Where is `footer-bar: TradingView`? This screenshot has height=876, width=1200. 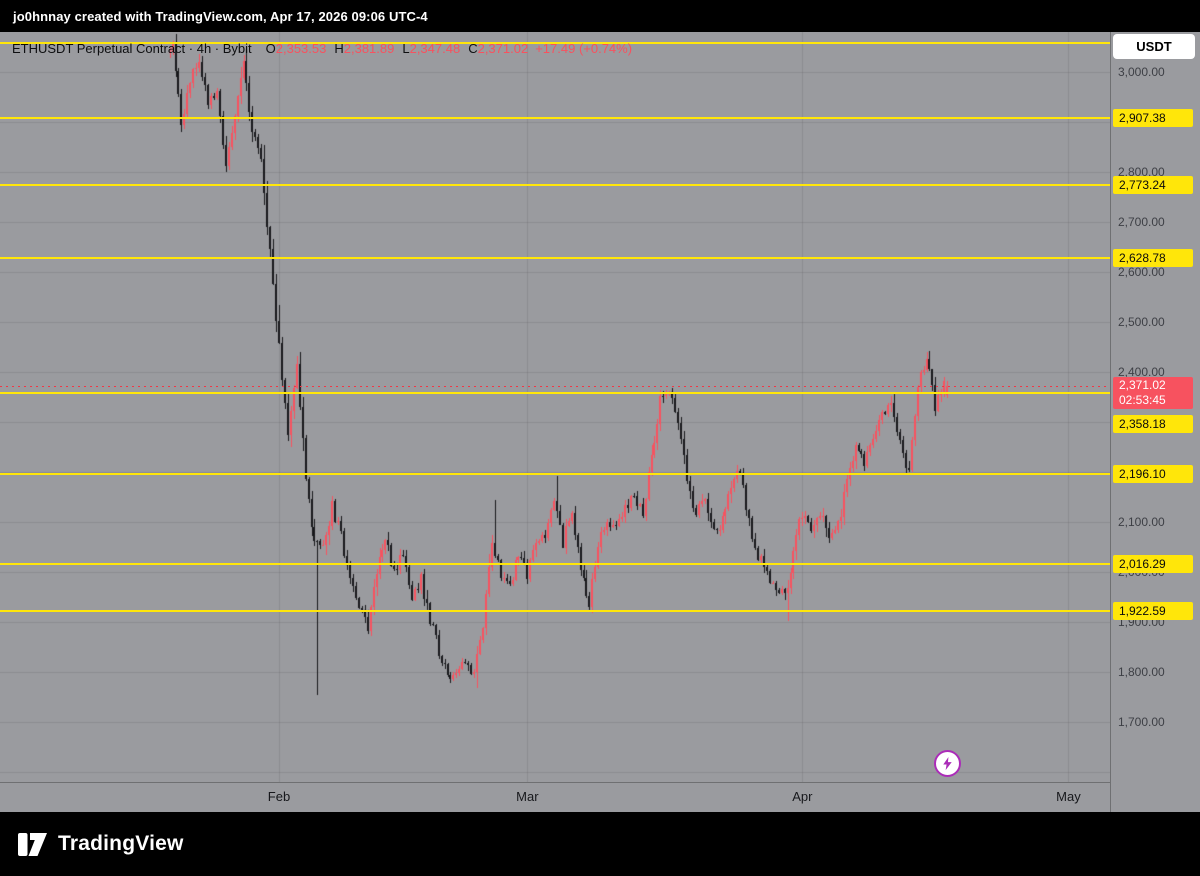
footer-bar: TradingView is located at coordinates (600, 844).